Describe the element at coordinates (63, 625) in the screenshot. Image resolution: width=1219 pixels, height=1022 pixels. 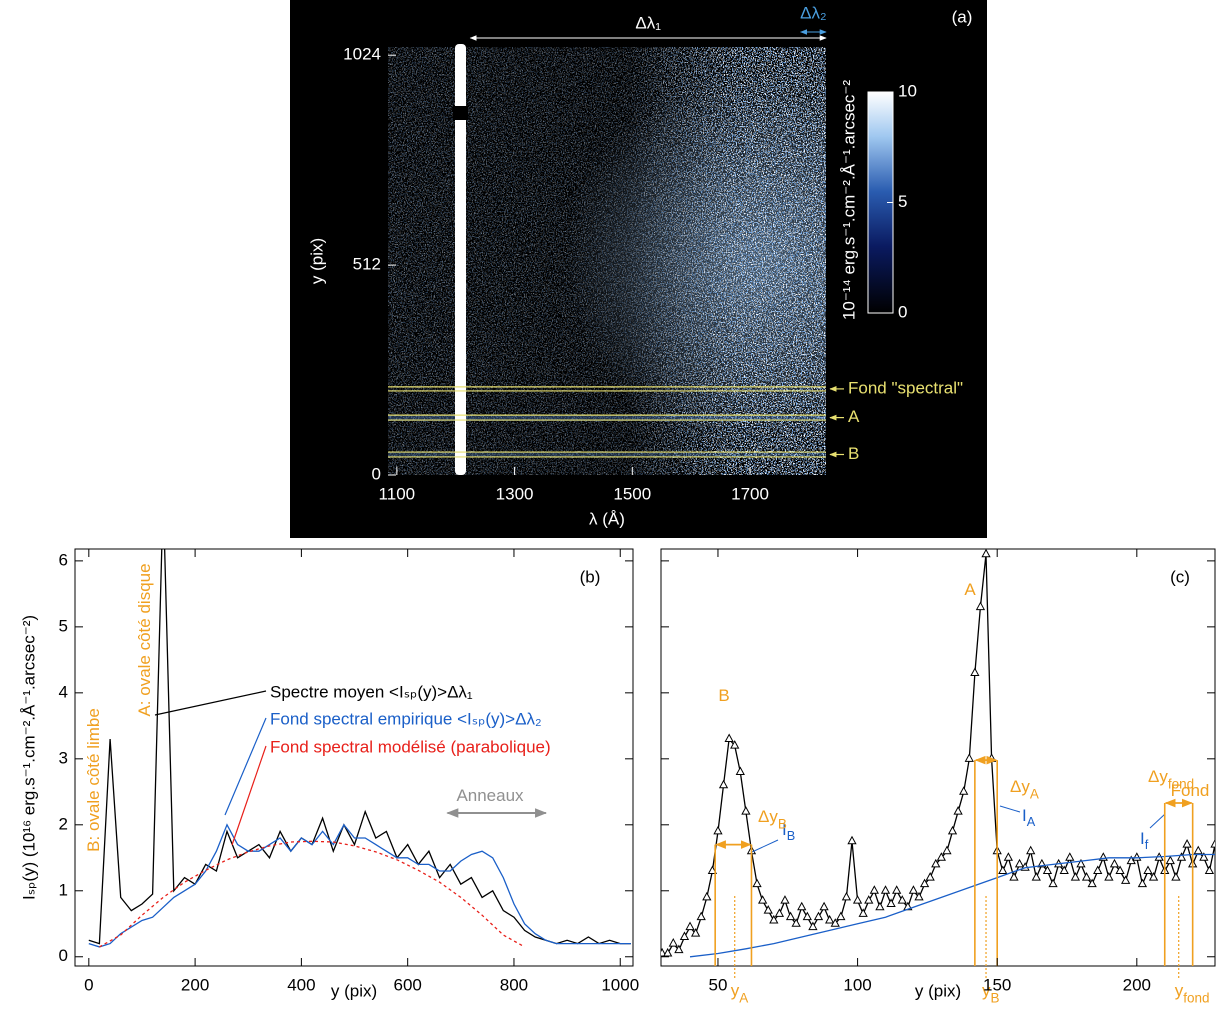
I see `y-tick-label: 5` at that location.